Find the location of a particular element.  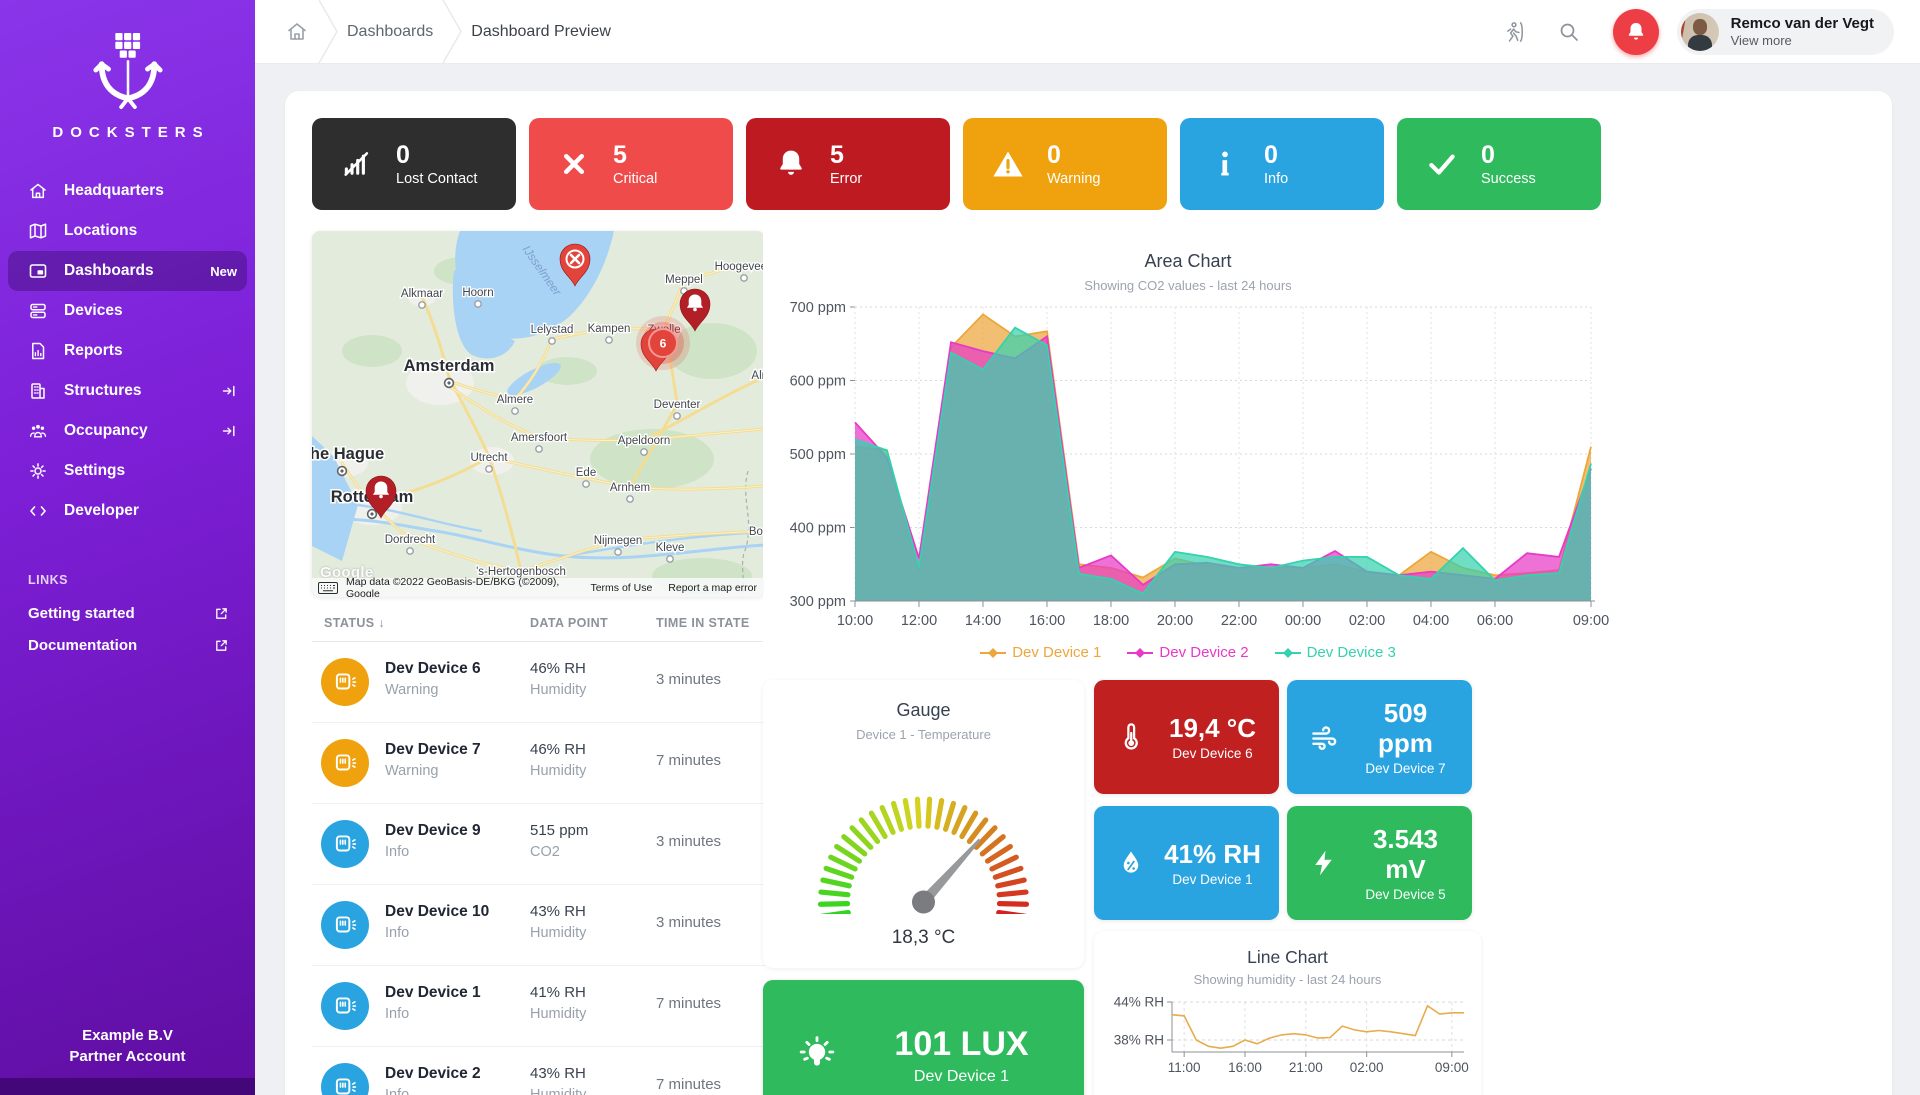

table-row: Dev Device 10 Info 43% RH Humidity 3 minutes is located at coordinates (538, 925).